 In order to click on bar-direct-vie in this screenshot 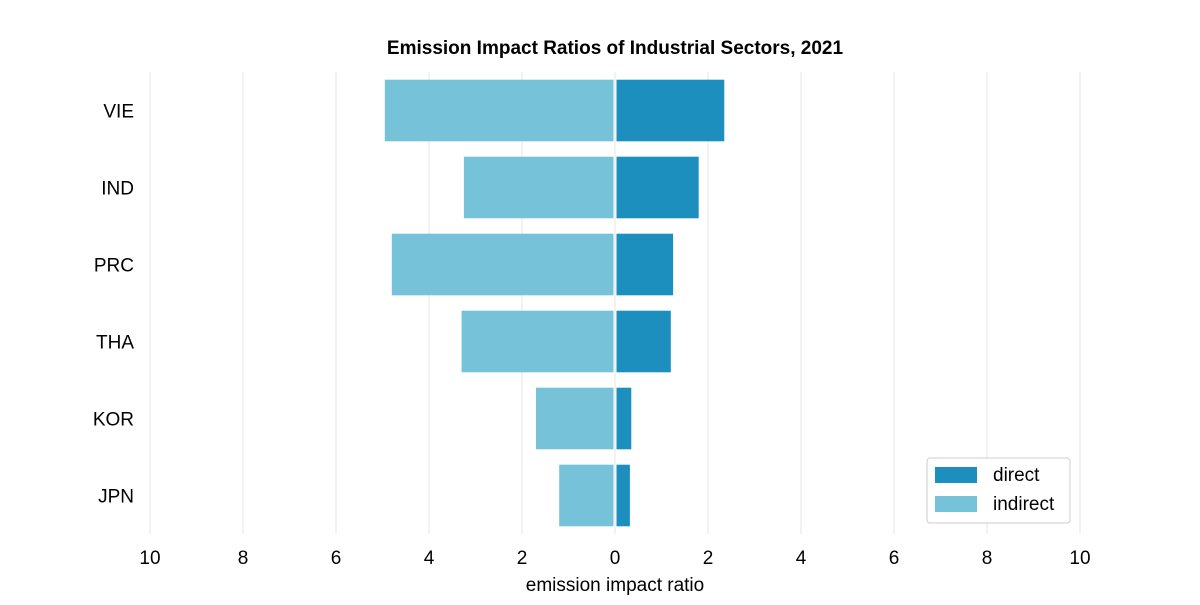, I will do `click(670, 110)`.